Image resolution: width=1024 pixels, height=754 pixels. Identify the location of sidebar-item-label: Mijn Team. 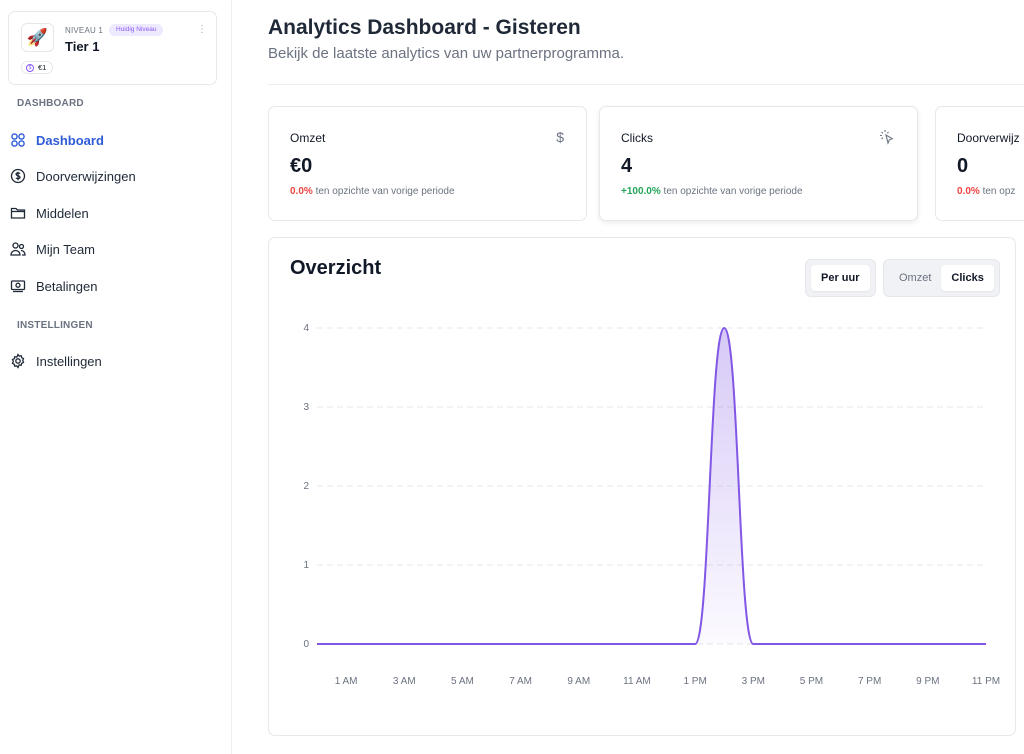
(66, 249).